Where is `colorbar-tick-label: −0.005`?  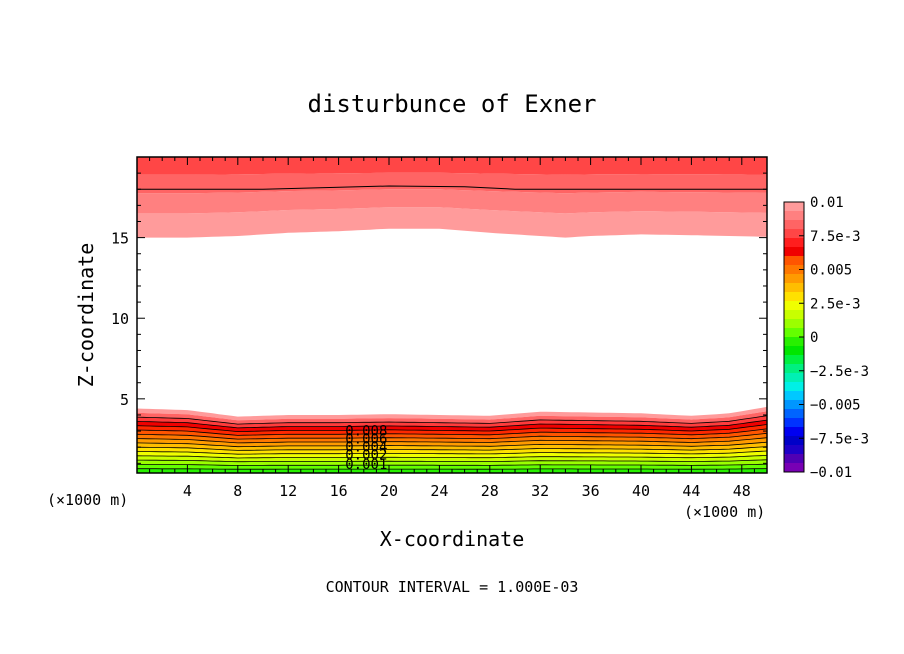 colorbar-tick-label: −0.005 is located at coordinates (835, 406).